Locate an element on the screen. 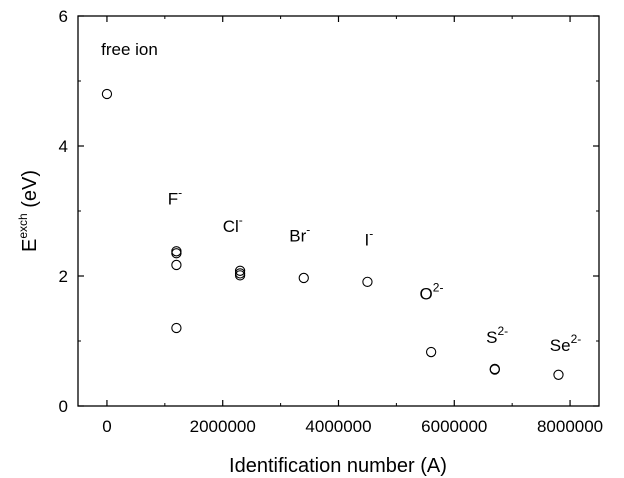 This screenshot has width=624, height=478. x-tick-label: 4000000 is located at coordinates (338, 426).